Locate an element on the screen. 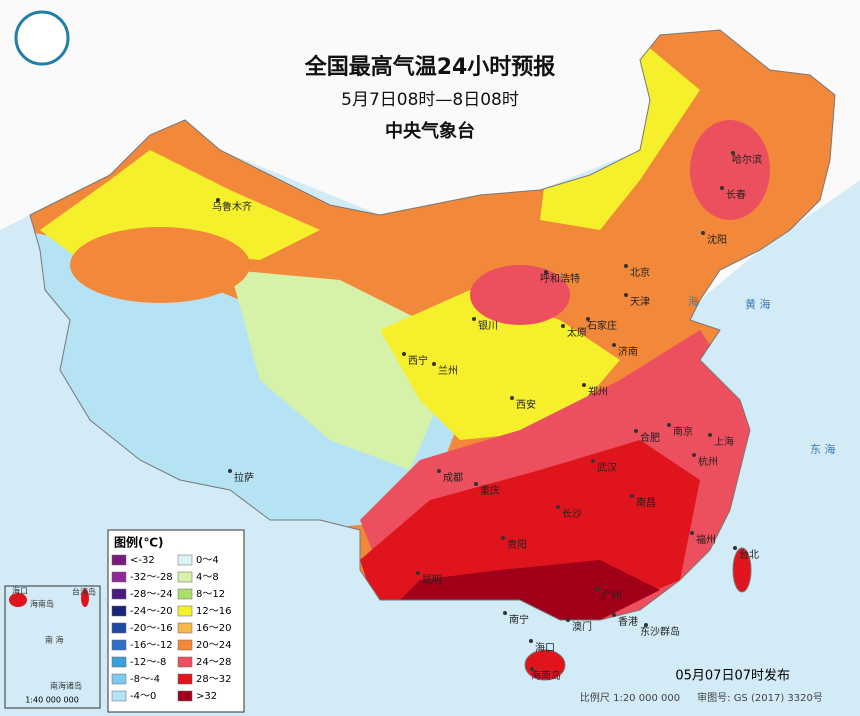 The image size is (860, 716). city-label: 合肥 is located at coordinates (650, 437).